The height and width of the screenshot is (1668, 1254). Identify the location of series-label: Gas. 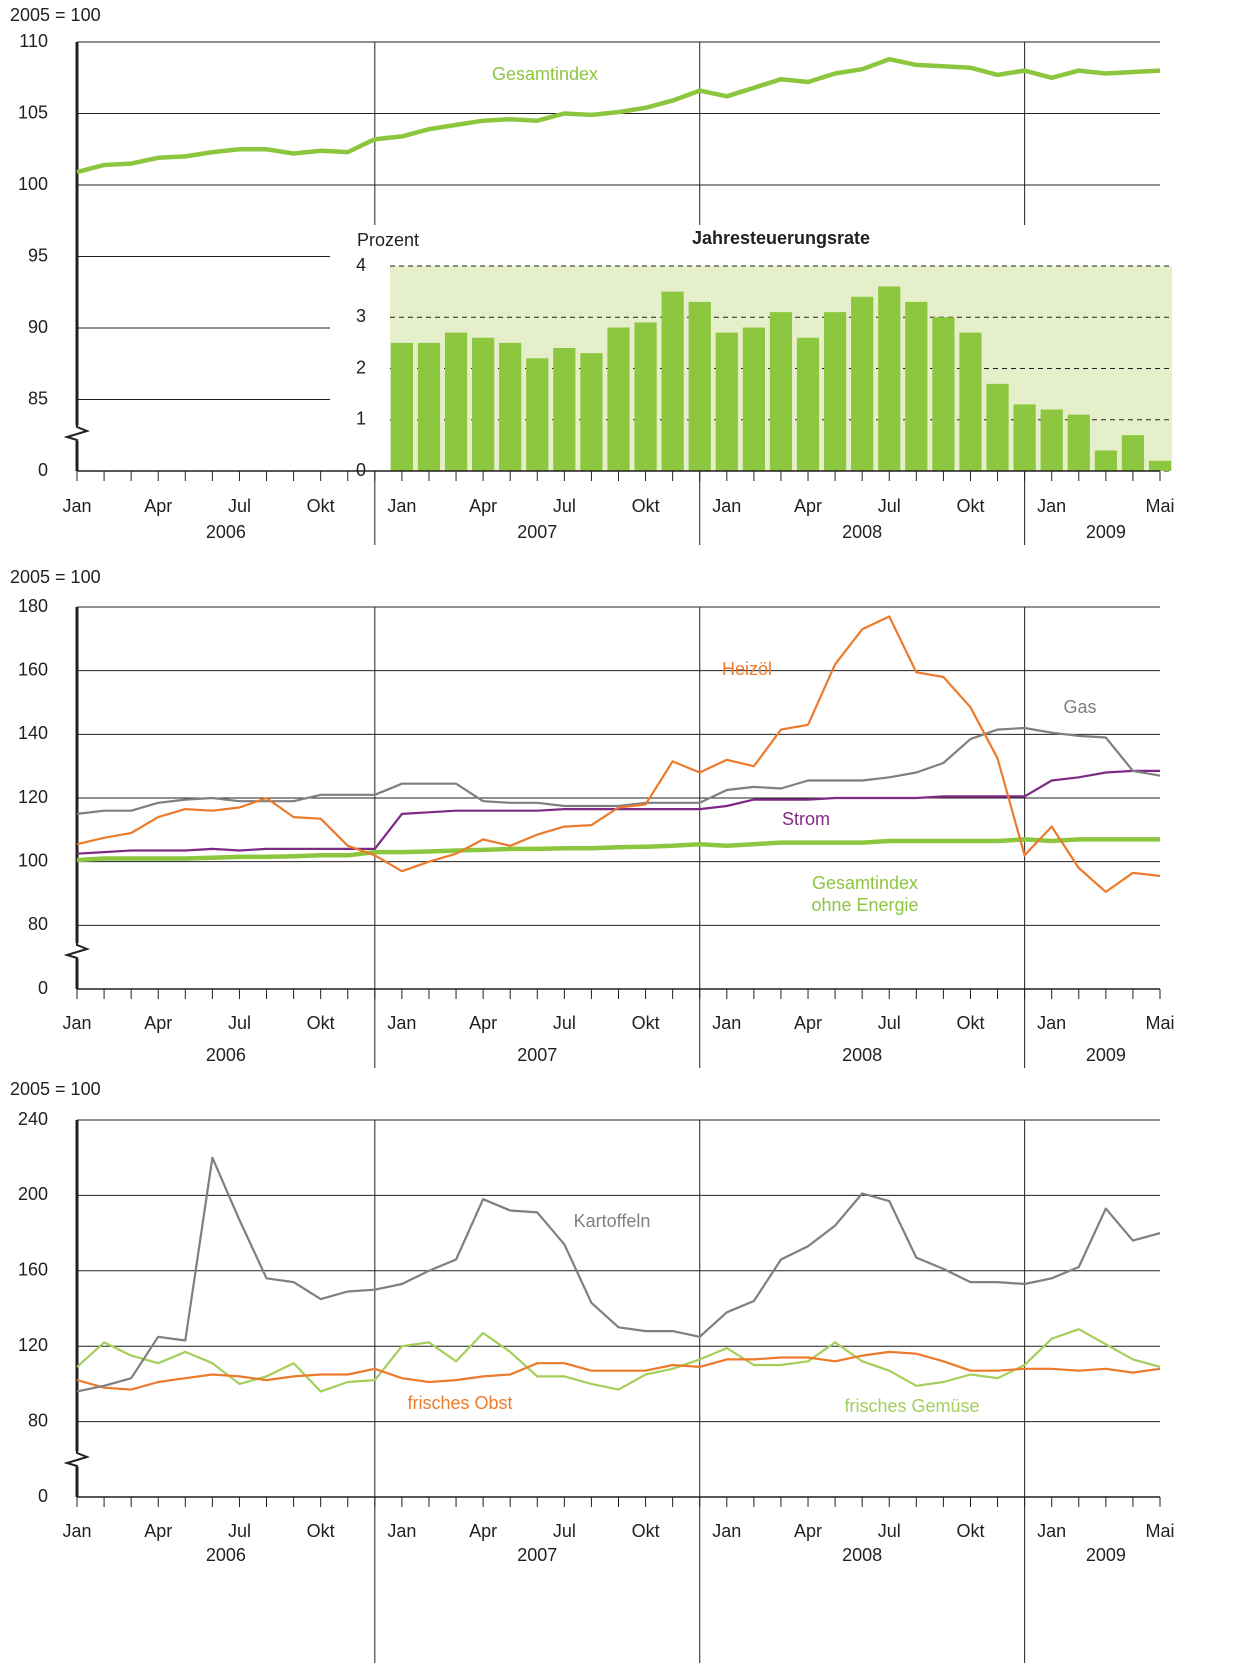
(1079, 707).